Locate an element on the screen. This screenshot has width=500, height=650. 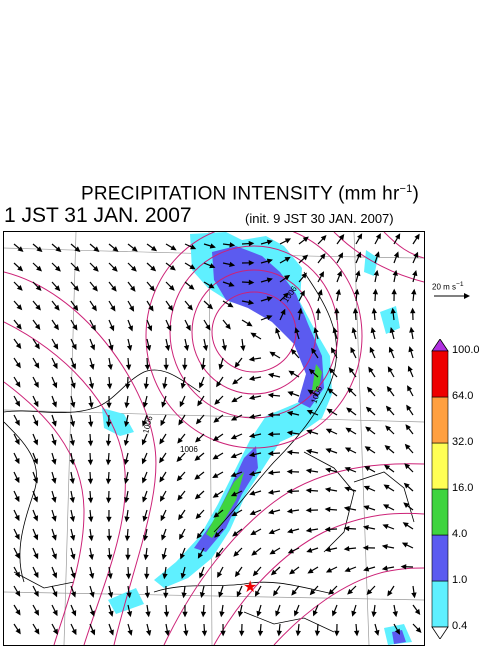
colorbar-level-label: 1.0 is located at coordinates (460, 580).